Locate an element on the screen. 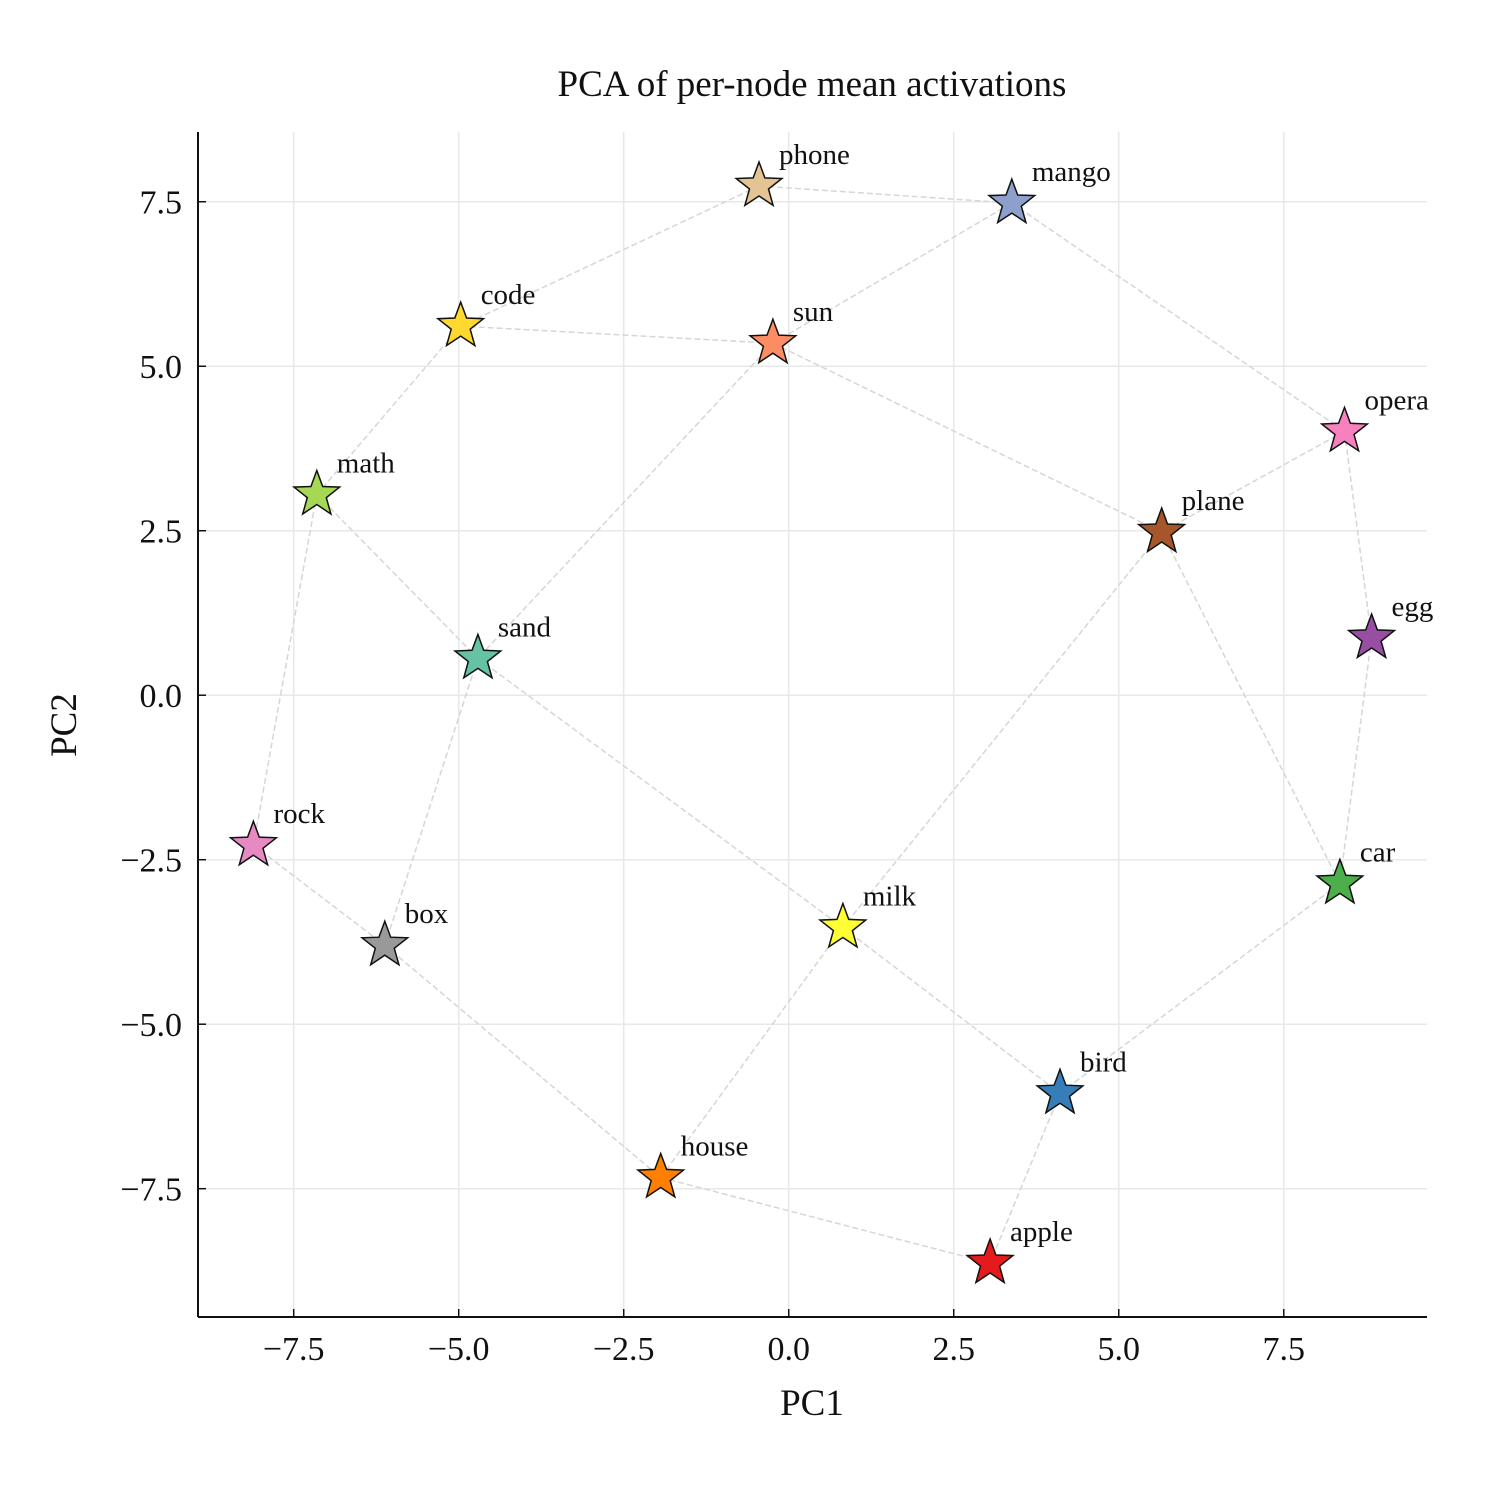 Image resolution: width=1500 pixels, height=1500 pixels. y-tick-label: −5.0 is located at coordinates (151, 1025).